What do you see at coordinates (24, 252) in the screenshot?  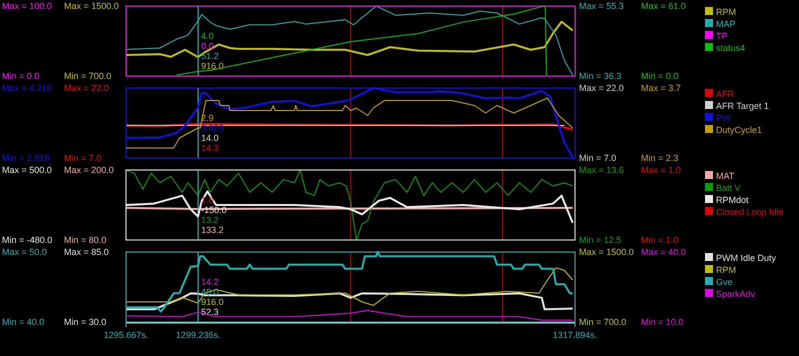 I see `y-tick-label: Max = 50.0` at bounding box center [24, 252].